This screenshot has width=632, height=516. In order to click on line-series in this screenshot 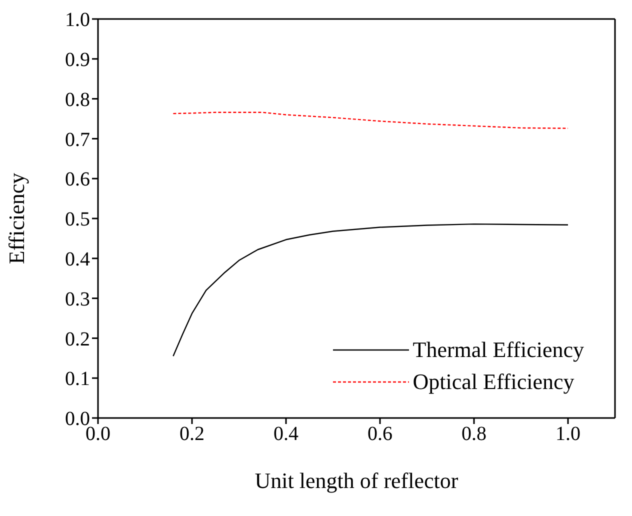, I will do `click(370, 120)`.